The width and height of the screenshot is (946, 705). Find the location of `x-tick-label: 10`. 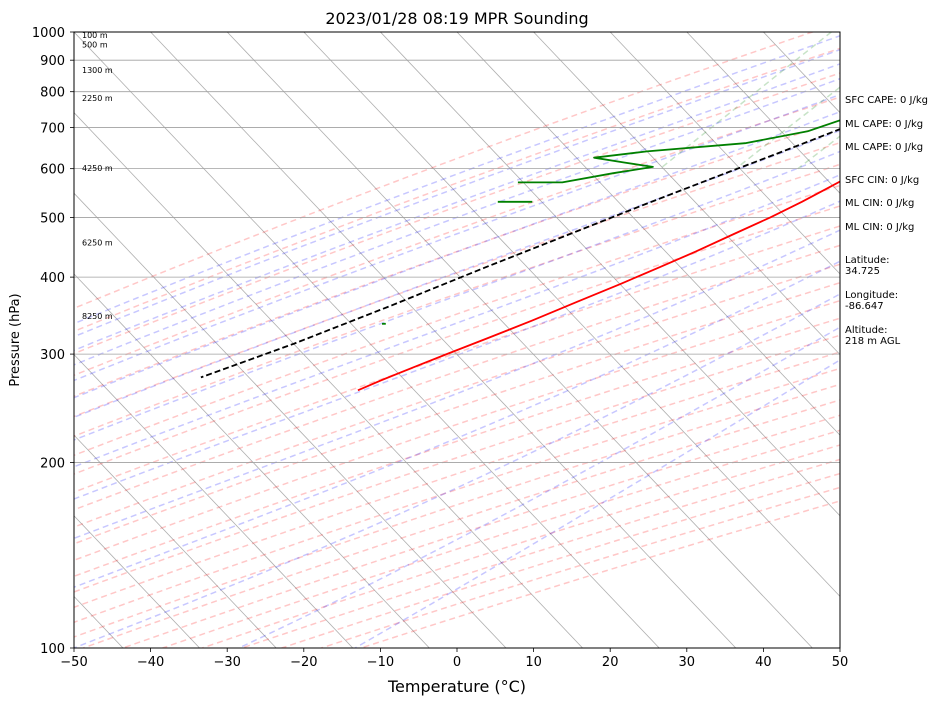

x-tick-label: 10 is located at coordinates (533, 662).